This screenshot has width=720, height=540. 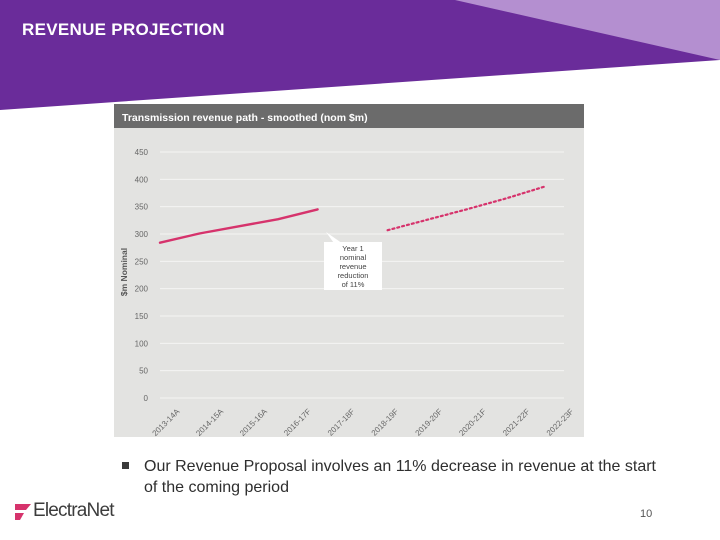 I want to click on annotation-text: revenue, so click(x=352, y=266).